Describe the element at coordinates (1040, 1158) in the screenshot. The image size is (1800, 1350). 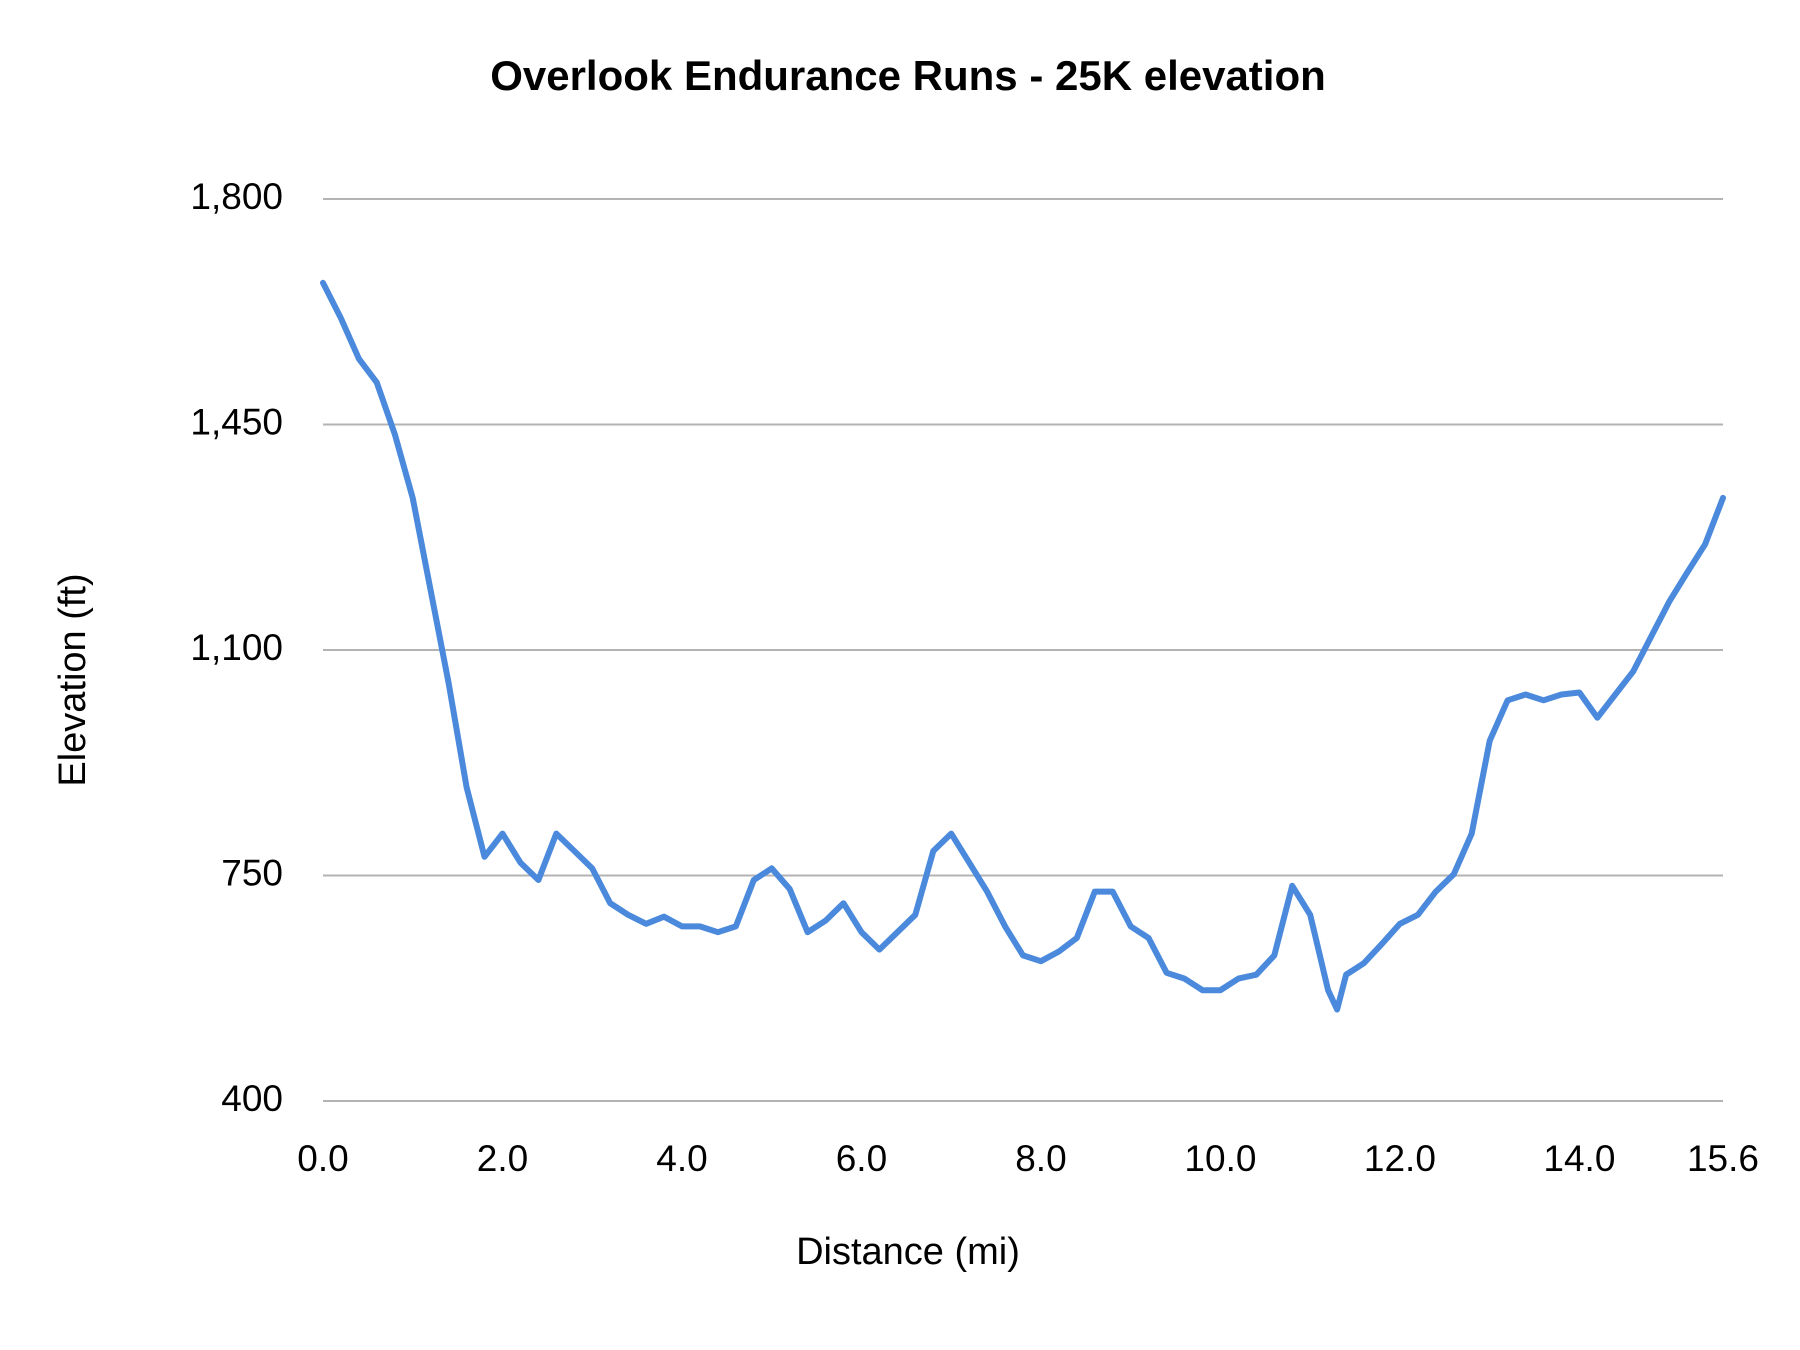
I see `x-tick-label: 8.0` at that location.